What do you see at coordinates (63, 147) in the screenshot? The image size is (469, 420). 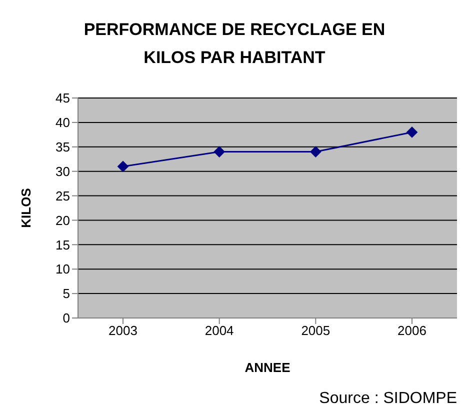 I see `y-tick-label: 35` at bounding box center [63, 147].